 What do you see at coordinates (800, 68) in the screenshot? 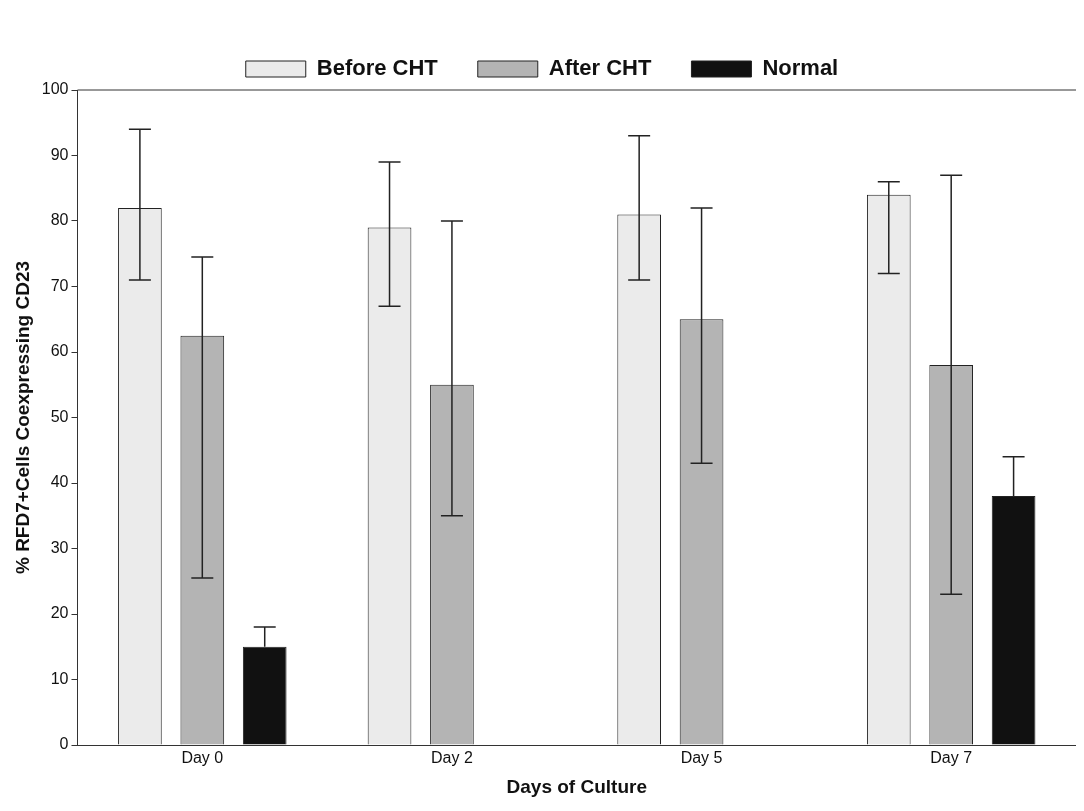
I see `legend-label: Normal` at bounding box center [800, 68].